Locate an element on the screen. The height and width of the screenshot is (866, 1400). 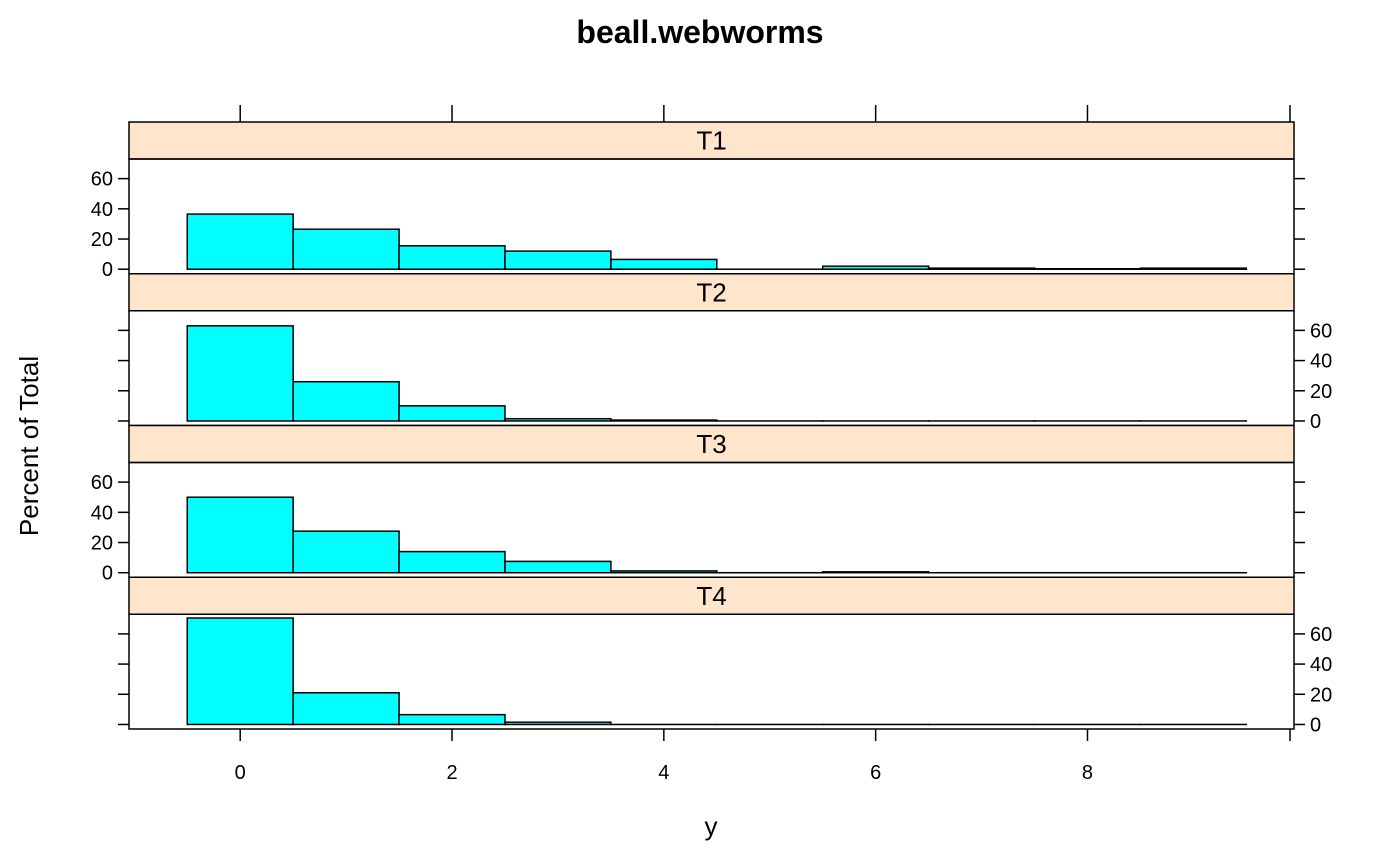
y-tick-label-T1-40: 40 is located at coordinates (102, 210).